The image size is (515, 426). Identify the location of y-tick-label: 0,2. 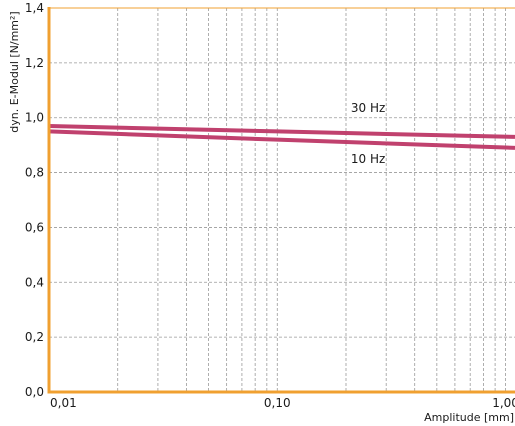
(34, 337).